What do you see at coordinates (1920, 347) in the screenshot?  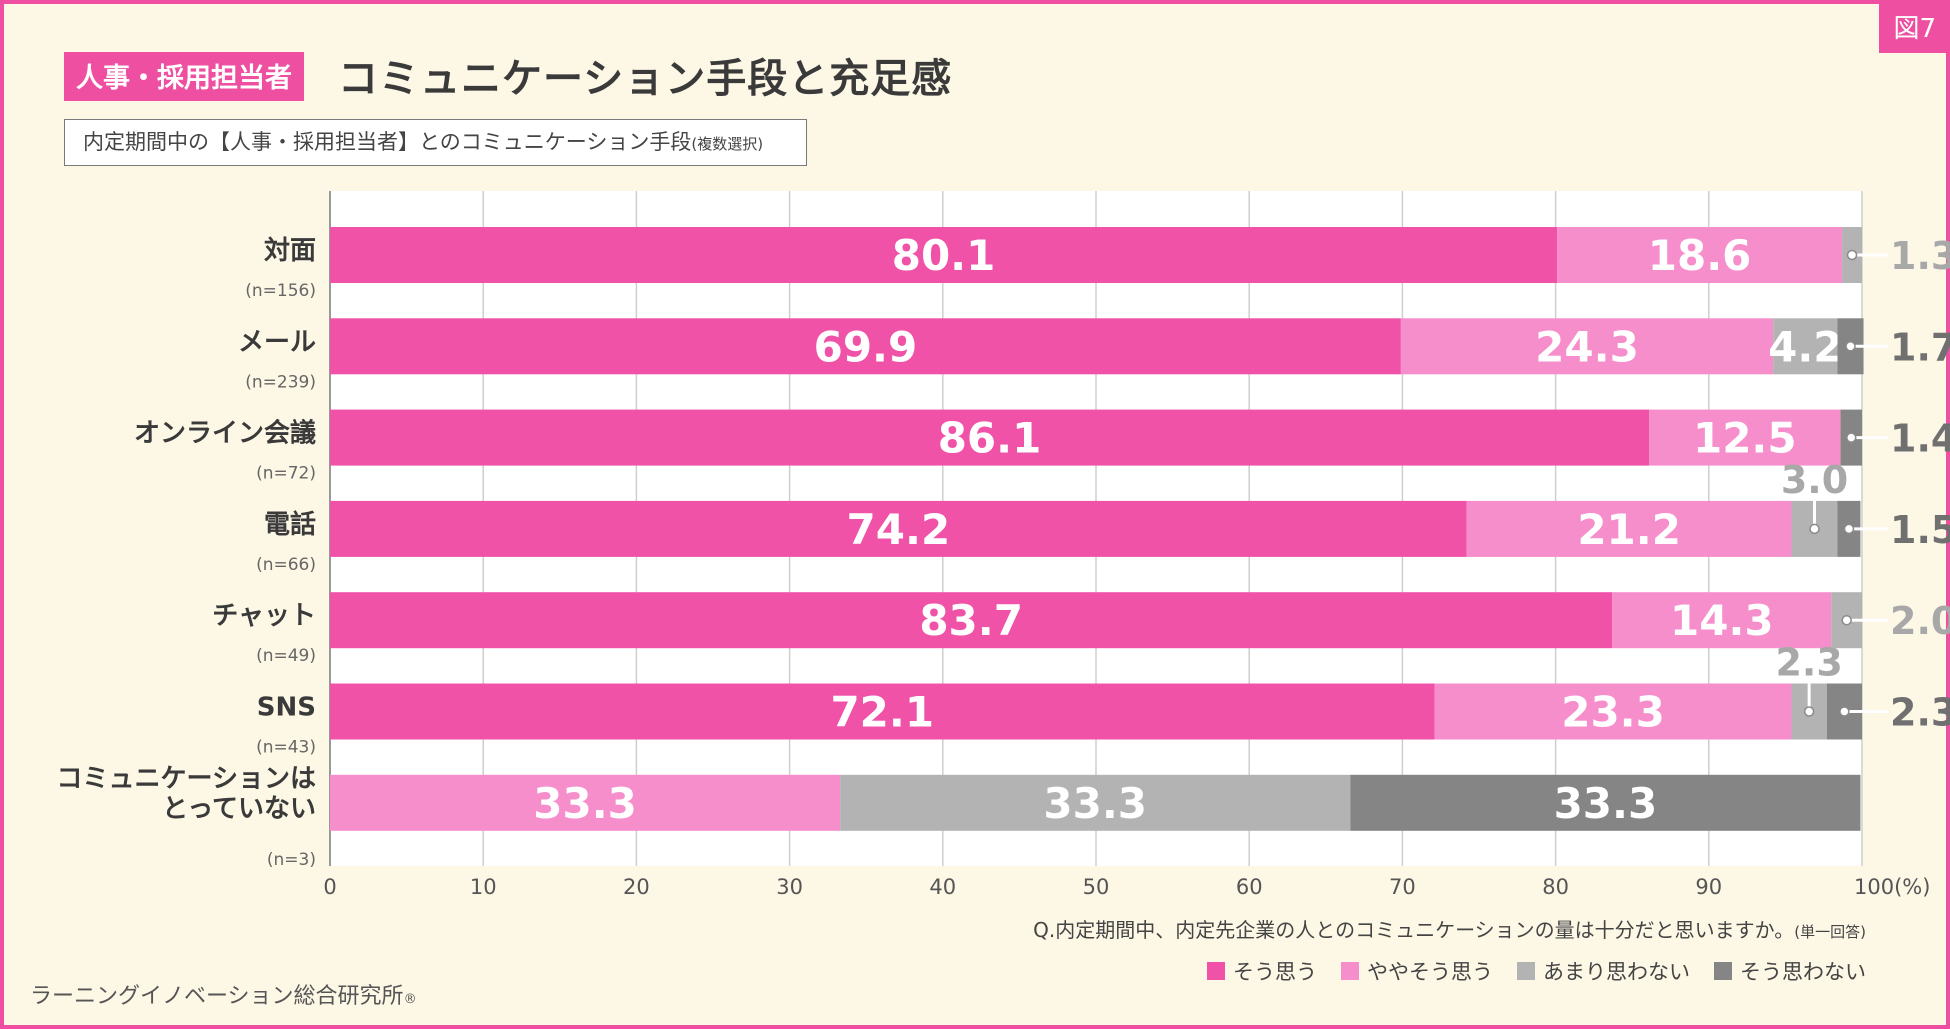 I see `callout-value-label: 1.7` at bounding box center [1920, 347].